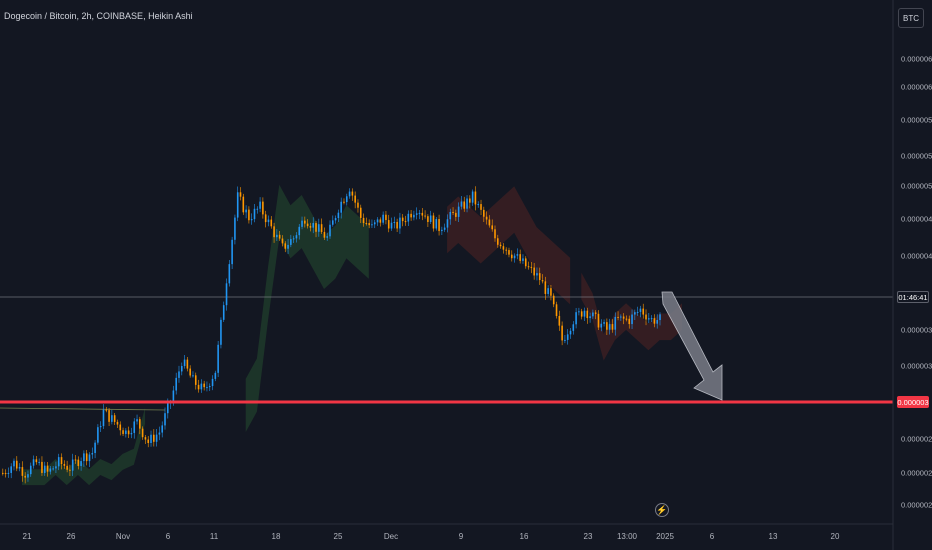  I want to click on lightning-icon: ⚡, so click(662, 510).